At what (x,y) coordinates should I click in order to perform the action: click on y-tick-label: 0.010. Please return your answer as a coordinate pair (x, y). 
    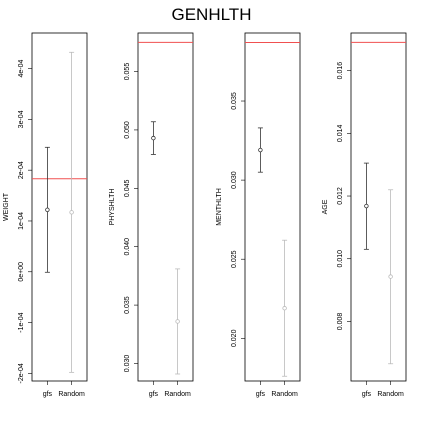
    Looking at the image, I should click on (340, 259).